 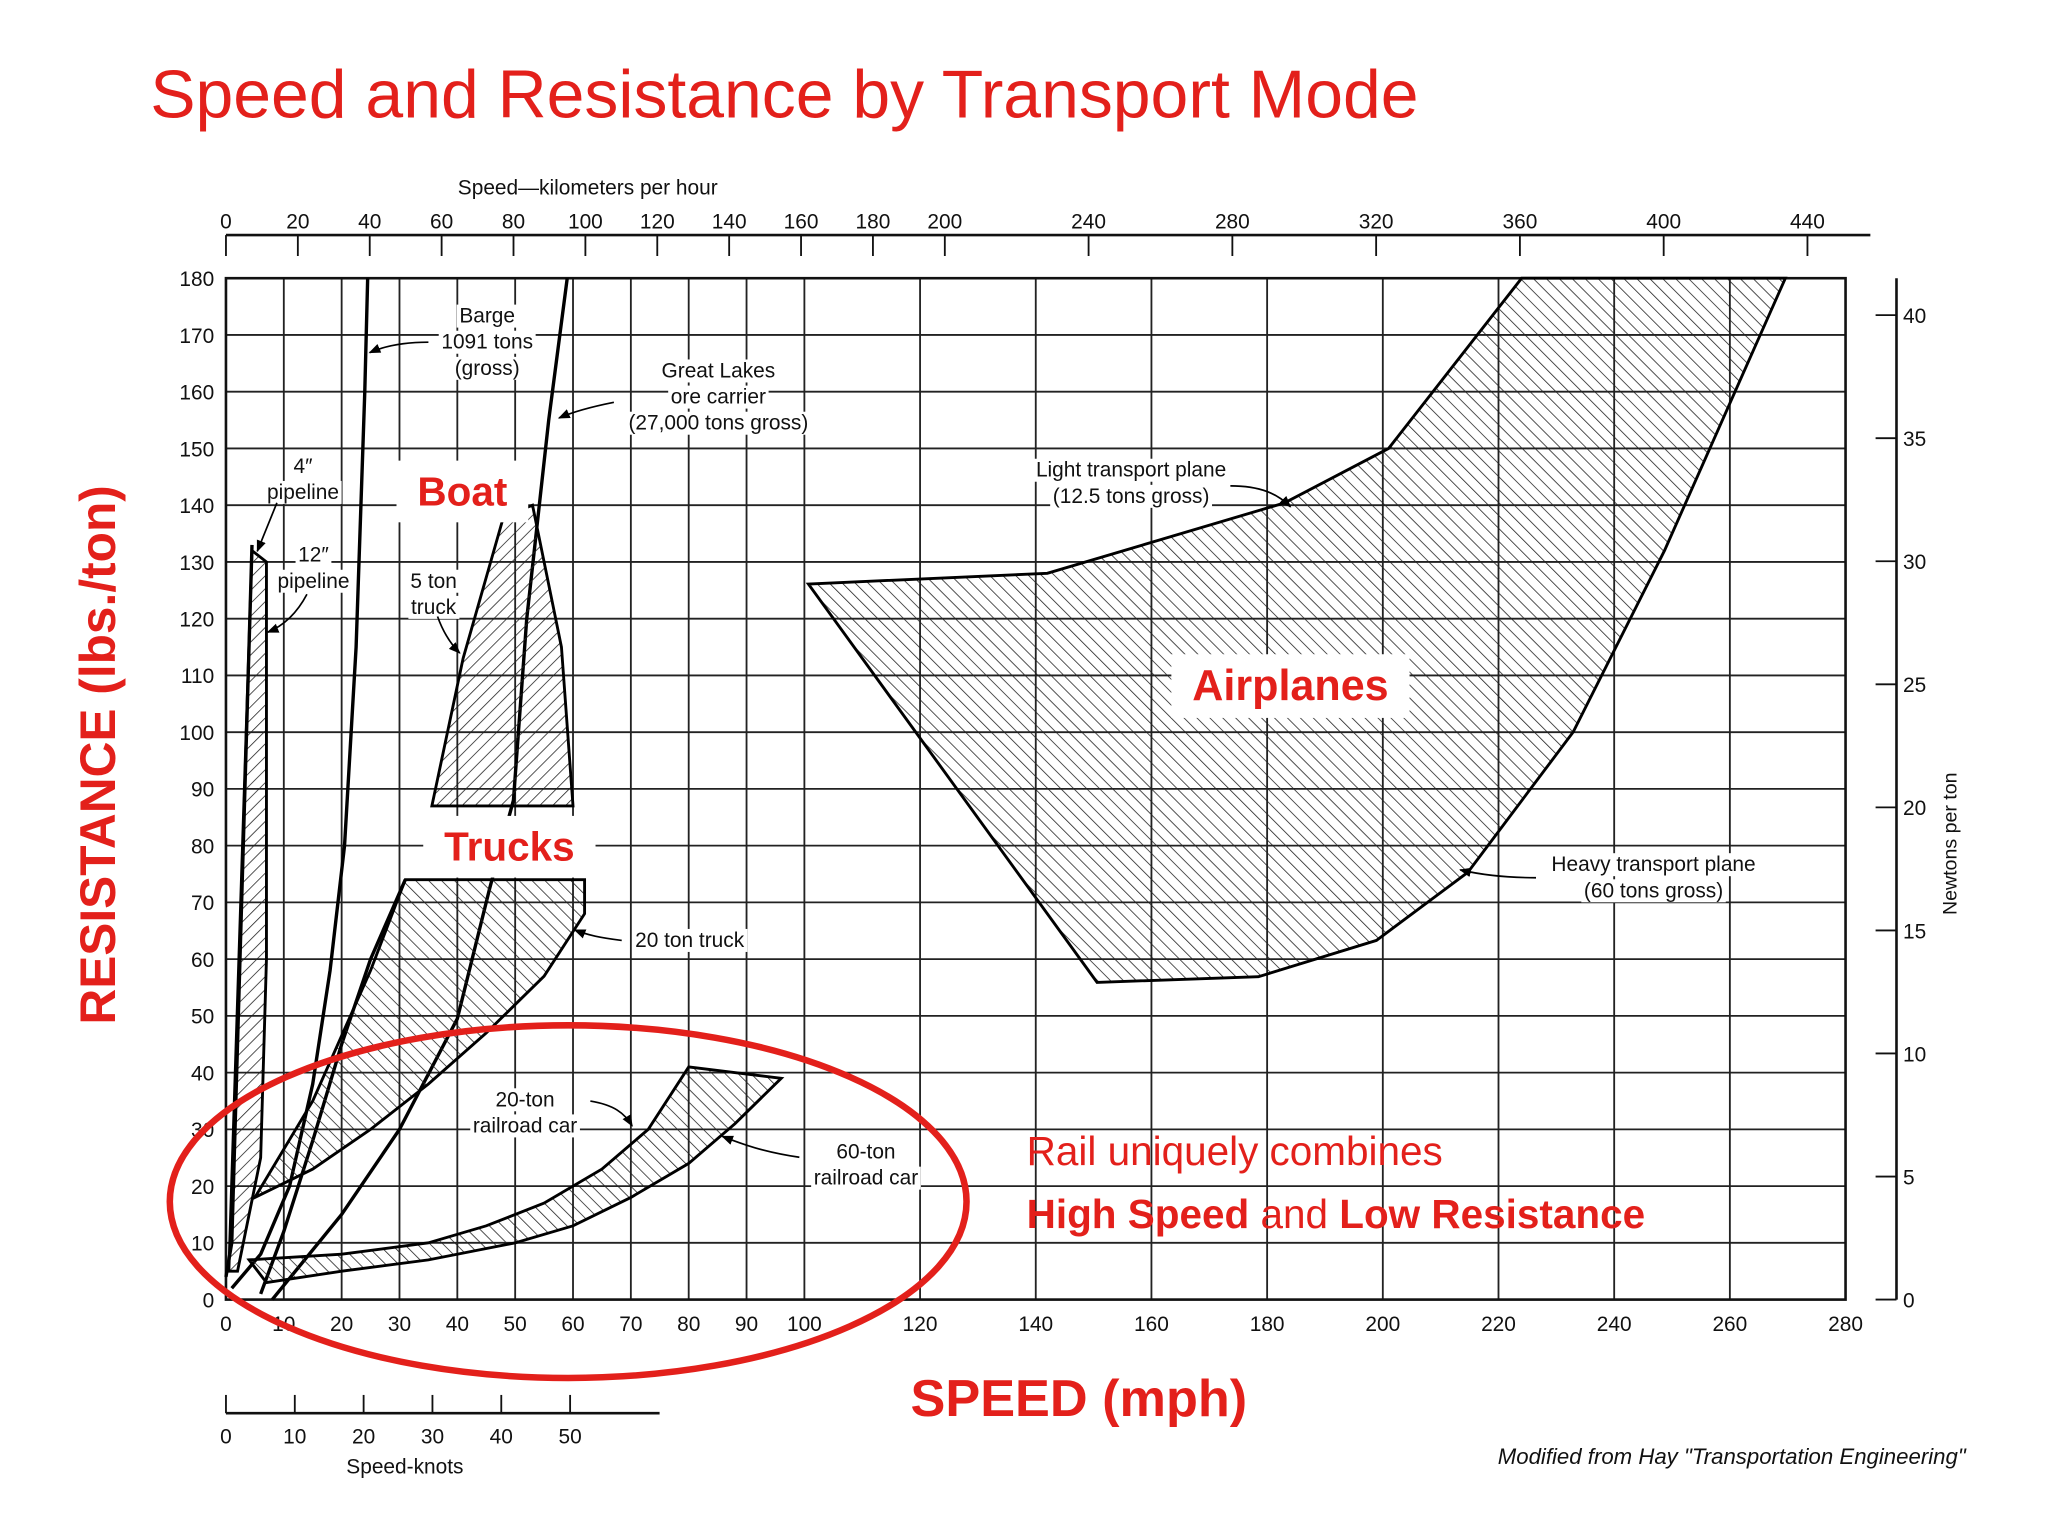 I want to click on x-tick-label: 50, so click(x=515, y=1324).